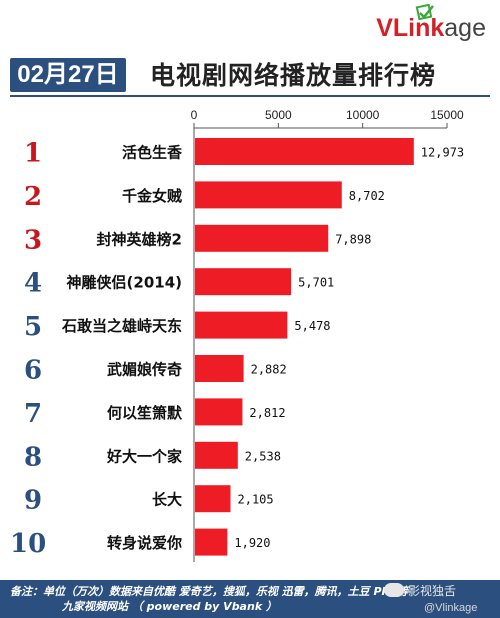 This screenshot has height=618, width=500. I want to click on value-label: 2,882, so click(269, 370).